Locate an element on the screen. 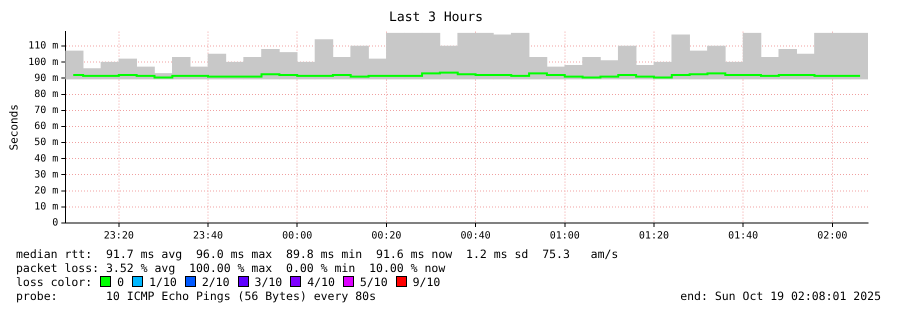 This screenshot has width=897, height=310. x-tick-label: 23:20 is located at coordinates (119, 236).